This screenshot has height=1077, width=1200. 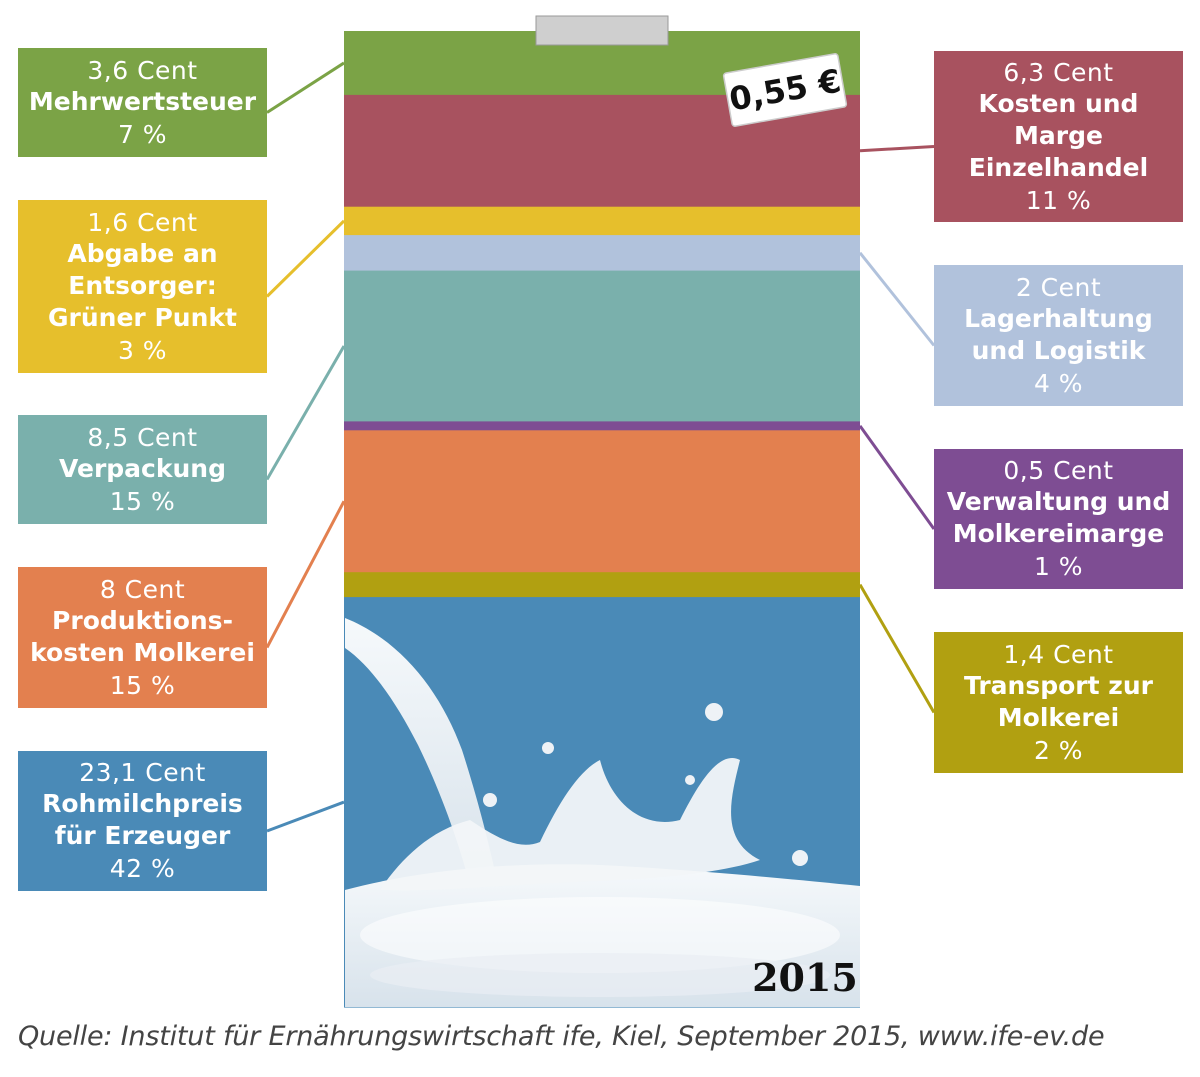 I want to click on label-name: Transport zur, so click(x=1058, y=685).